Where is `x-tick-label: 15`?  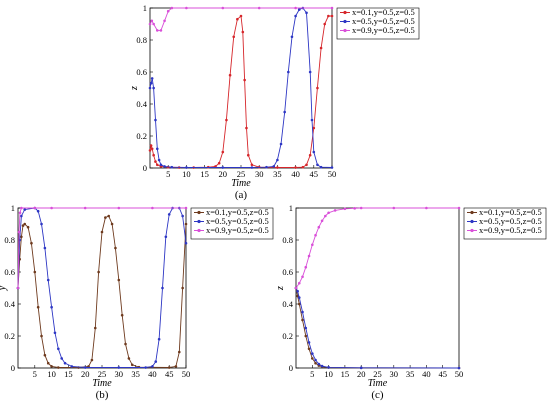
x-tick-label: 15 is located at coordinates (345, 374).